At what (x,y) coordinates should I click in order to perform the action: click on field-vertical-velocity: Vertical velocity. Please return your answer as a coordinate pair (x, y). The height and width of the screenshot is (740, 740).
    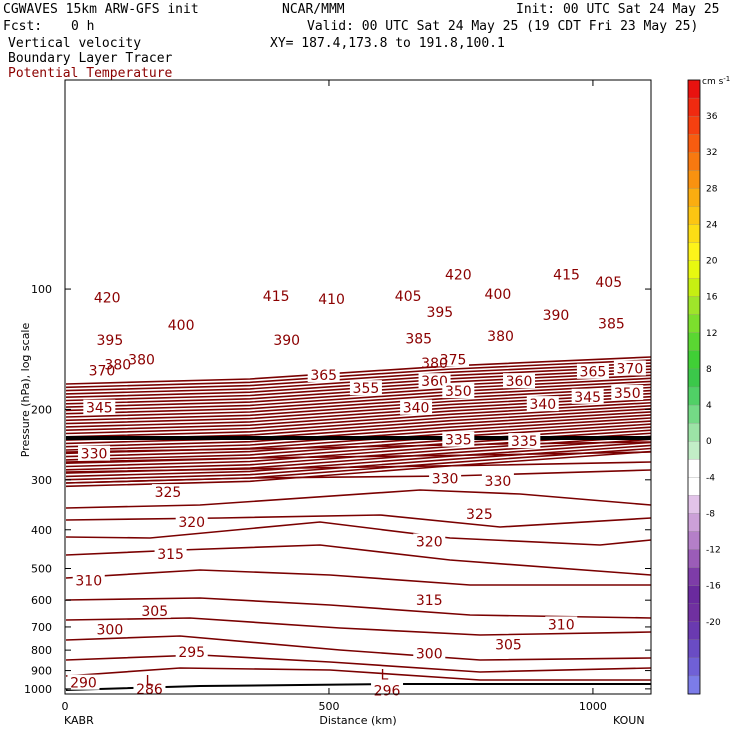
    Looking at the image, I should click on (75, 43).